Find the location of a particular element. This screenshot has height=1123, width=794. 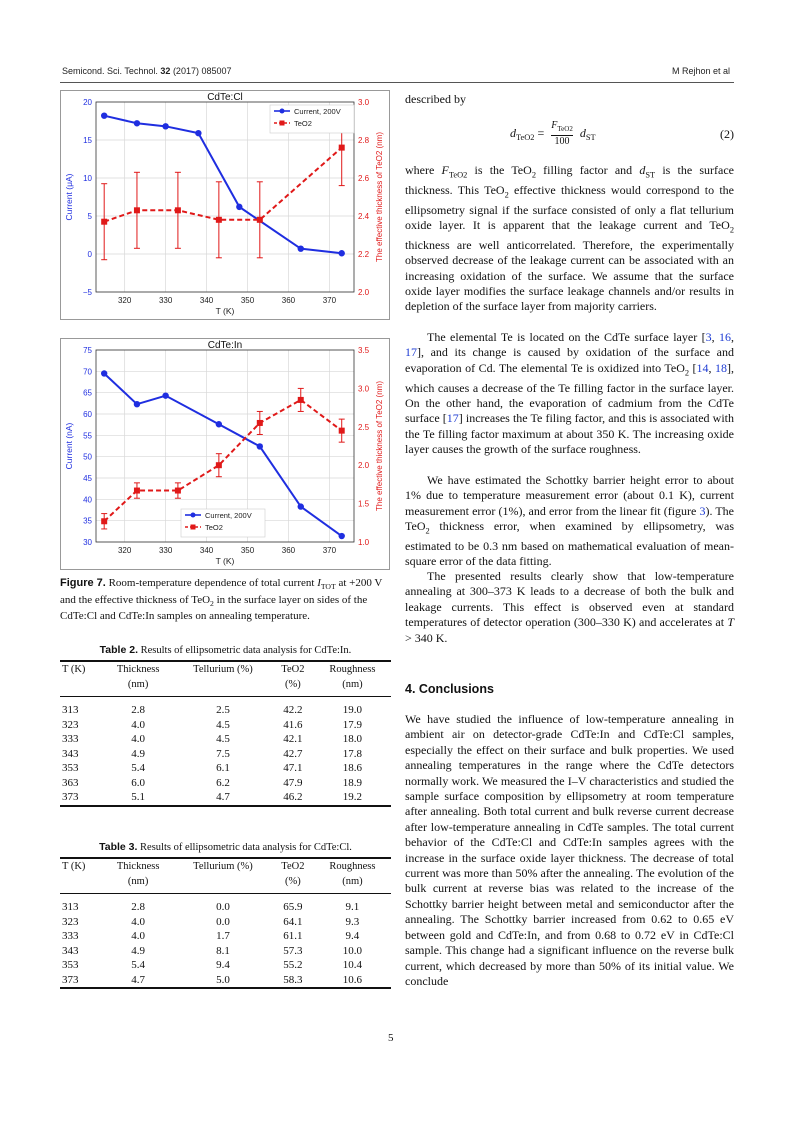

authors: M Rejhon et al is located at coordinates (701, 71).